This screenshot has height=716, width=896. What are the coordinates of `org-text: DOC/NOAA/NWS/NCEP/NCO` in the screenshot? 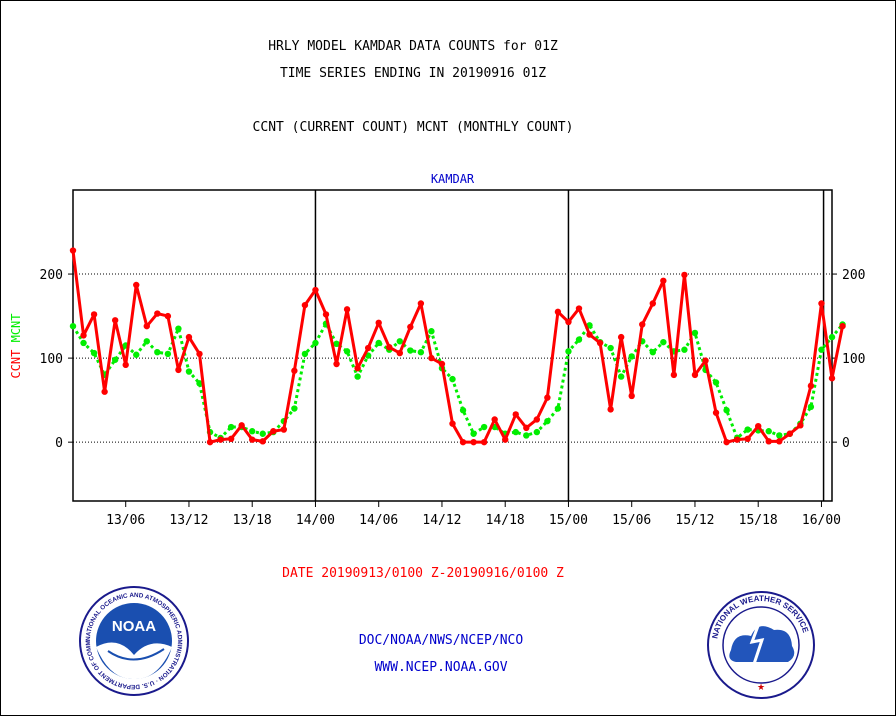 It's located at (441, 640).